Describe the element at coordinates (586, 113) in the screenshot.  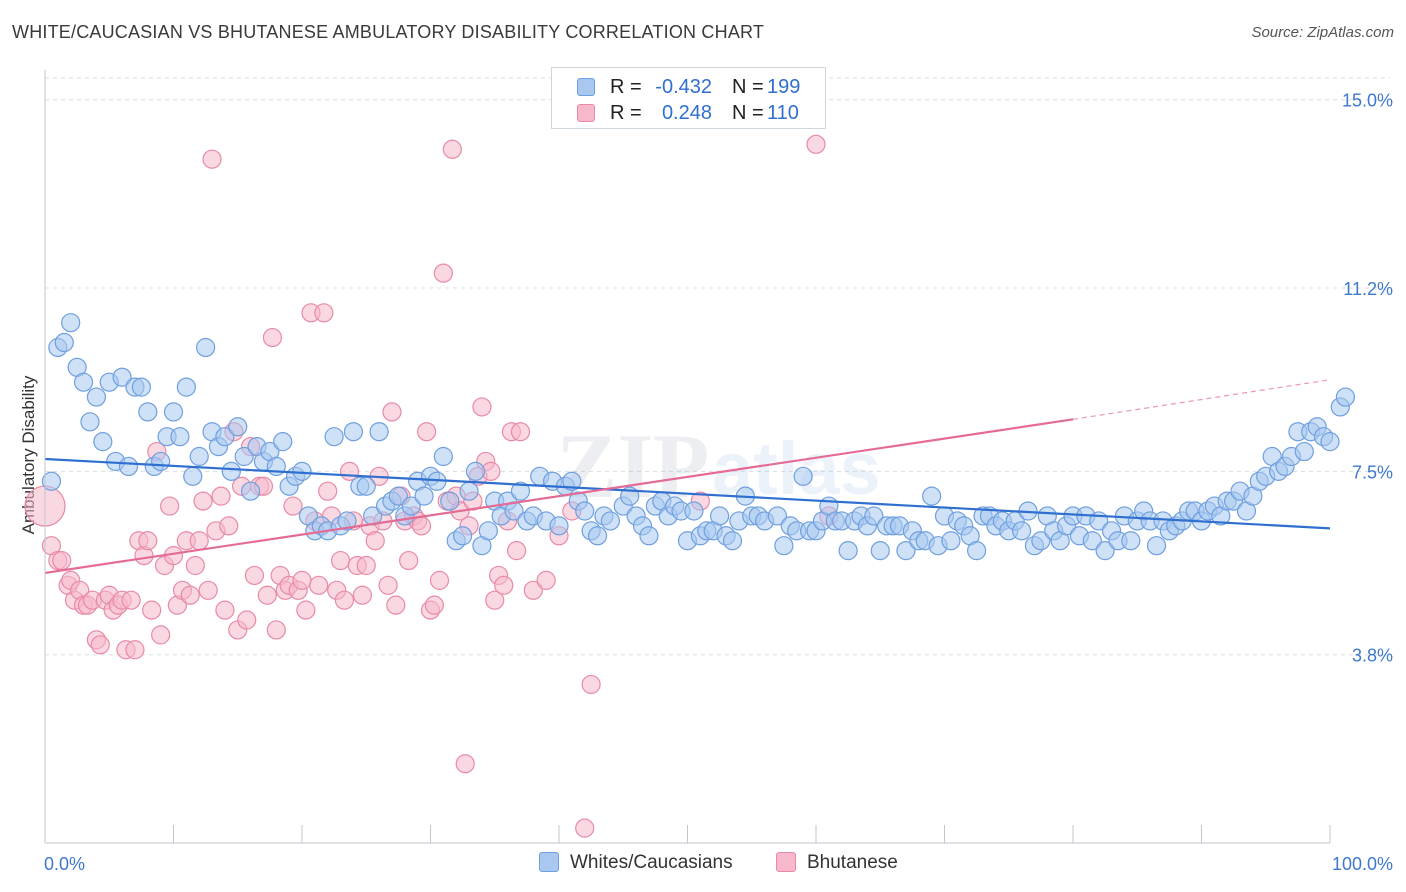
I see `legend-swatch-bhutanese` at that location.